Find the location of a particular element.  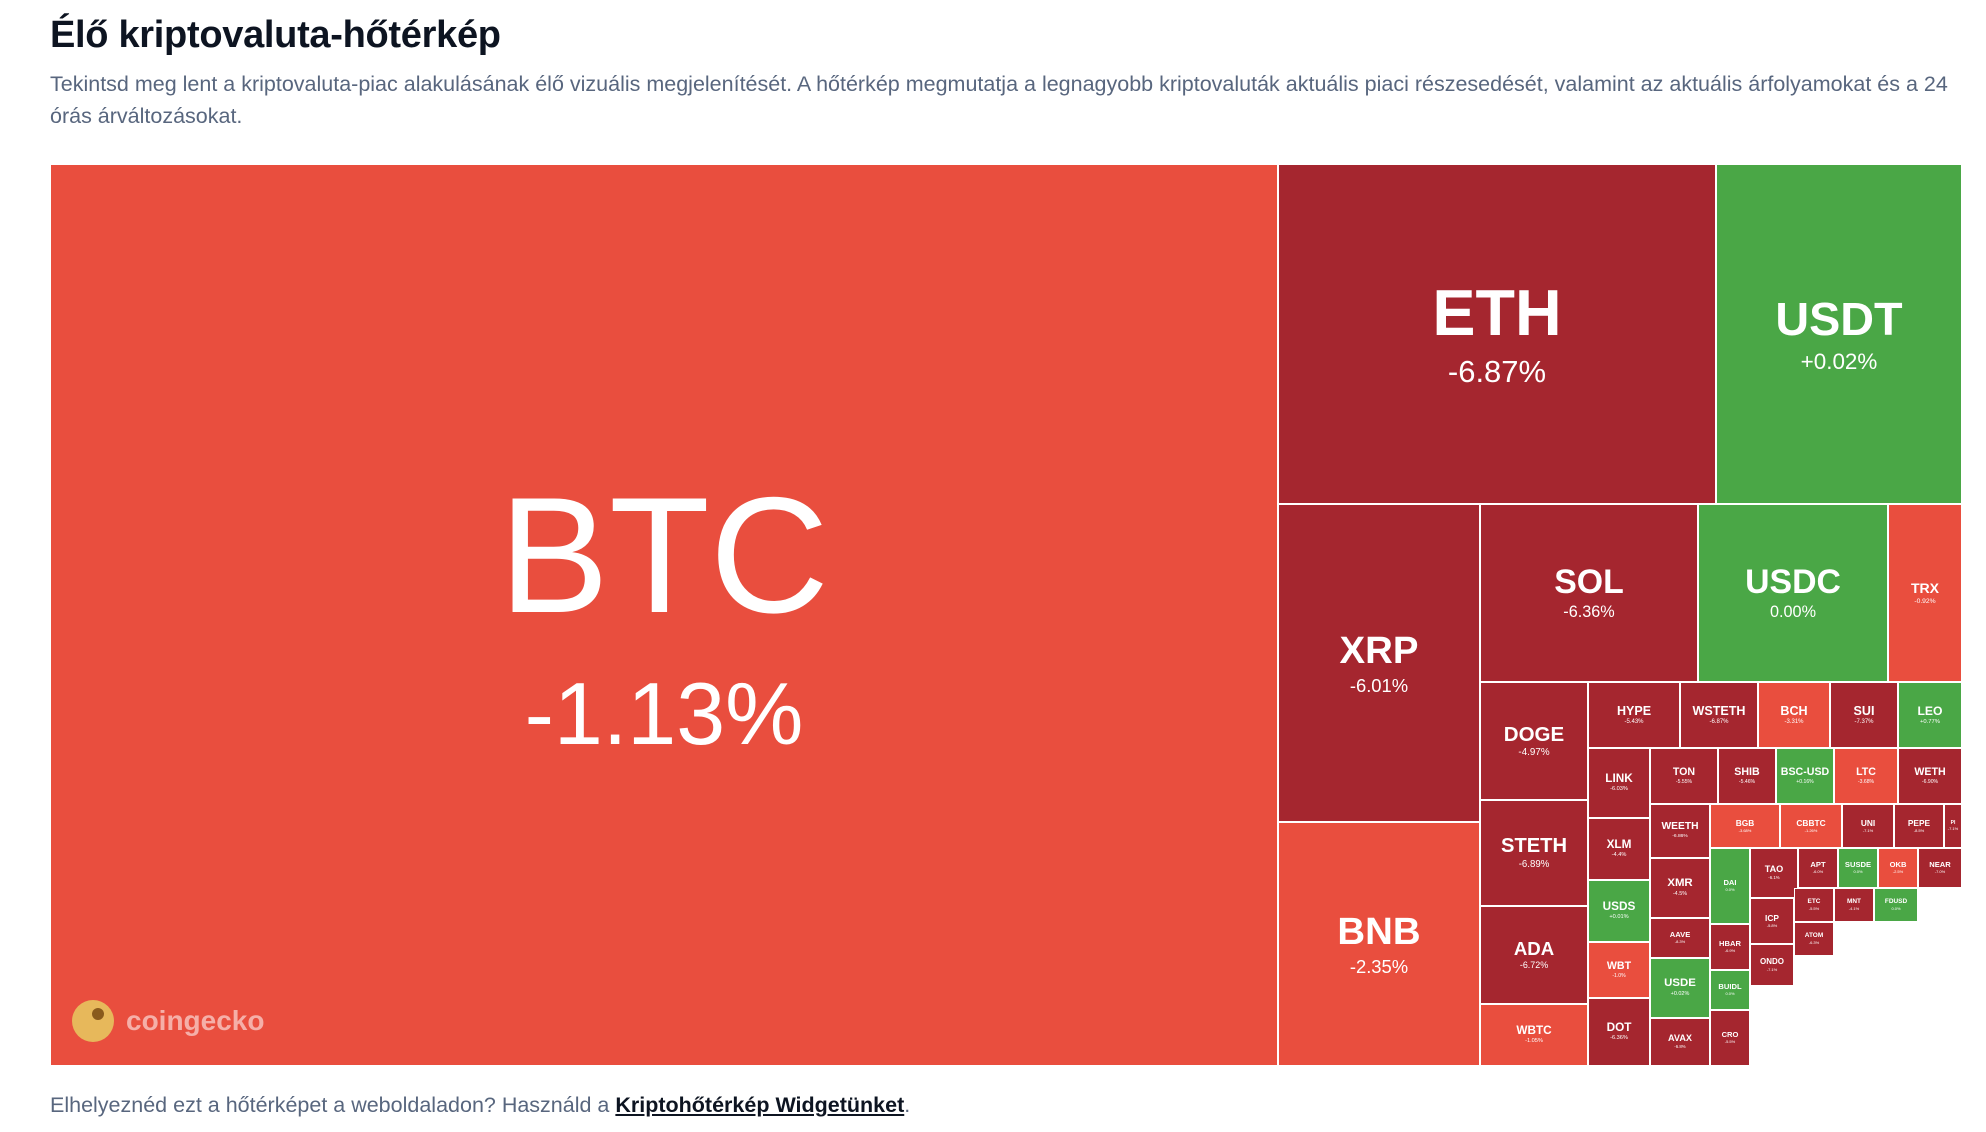

tile-change: +0.02% is located at coordinates (1839, 361).